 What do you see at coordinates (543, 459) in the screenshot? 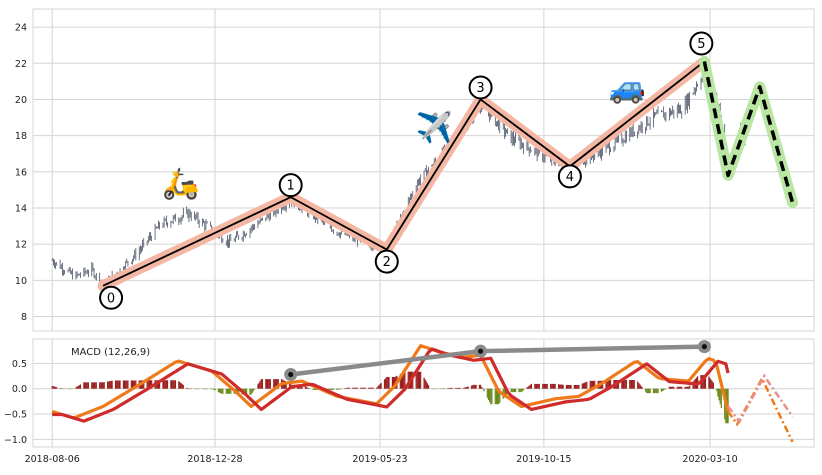
I see `x-tick-label: 2019-10-15` at bounding box center [543, 459].